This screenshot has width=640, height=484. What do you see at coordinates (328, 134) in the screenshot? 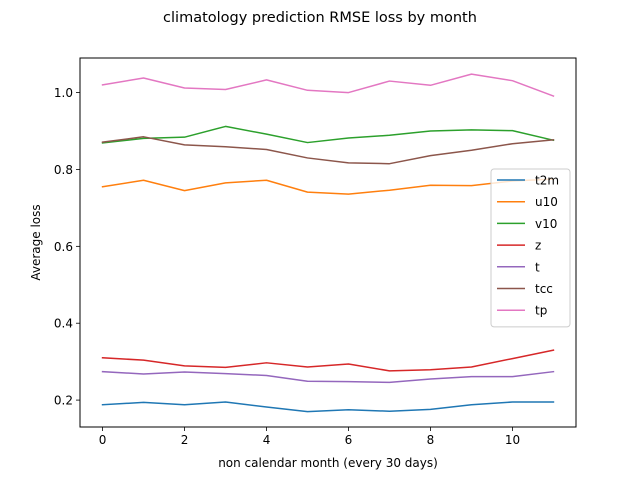
I see `series-line-v10` at bounding box center [328, 134].